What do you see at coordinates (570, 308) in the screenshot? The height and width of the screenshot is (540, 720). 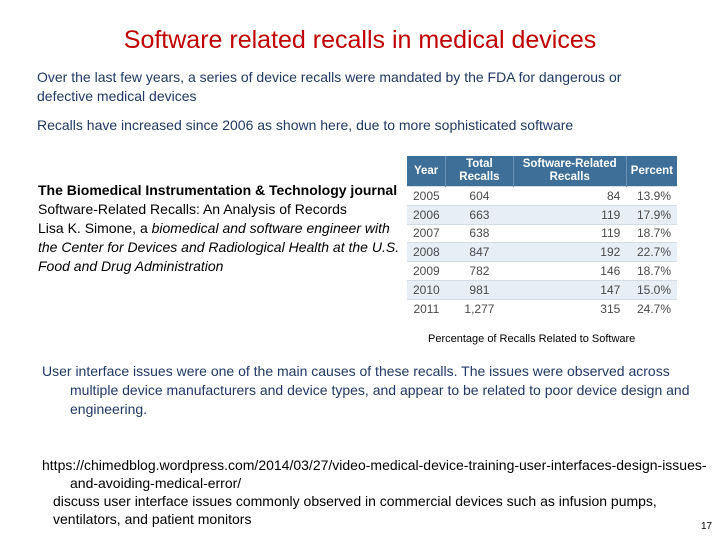 I see `cell-software: 315` at bounding box center [570, 308].